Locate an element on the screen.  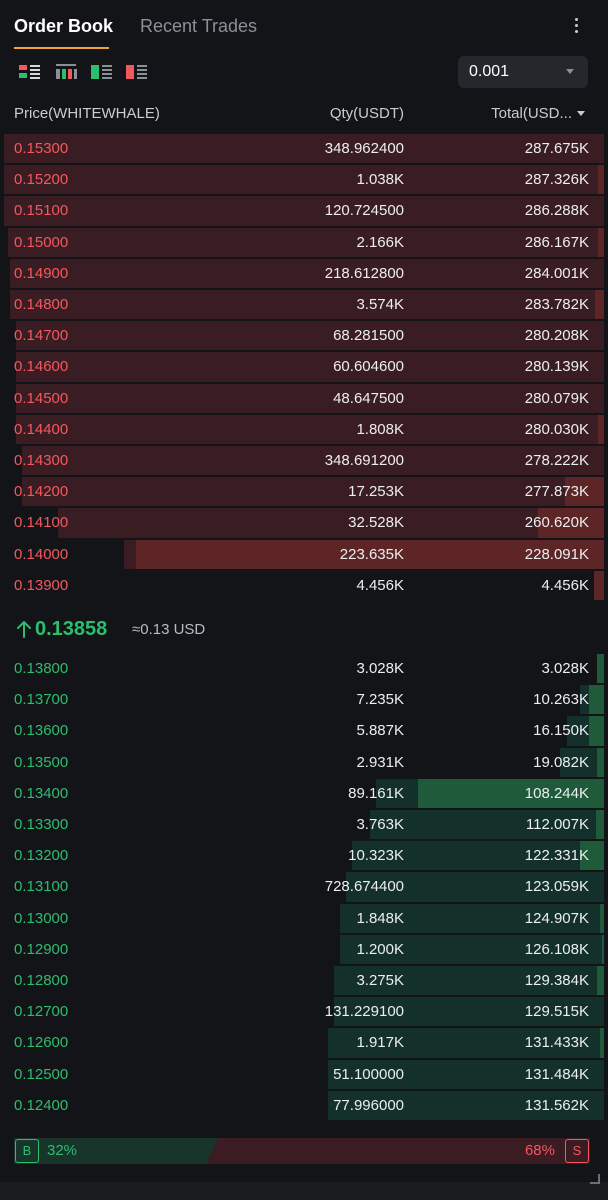
qty-cell: 48.647500 is located at coordinates (368, 398).